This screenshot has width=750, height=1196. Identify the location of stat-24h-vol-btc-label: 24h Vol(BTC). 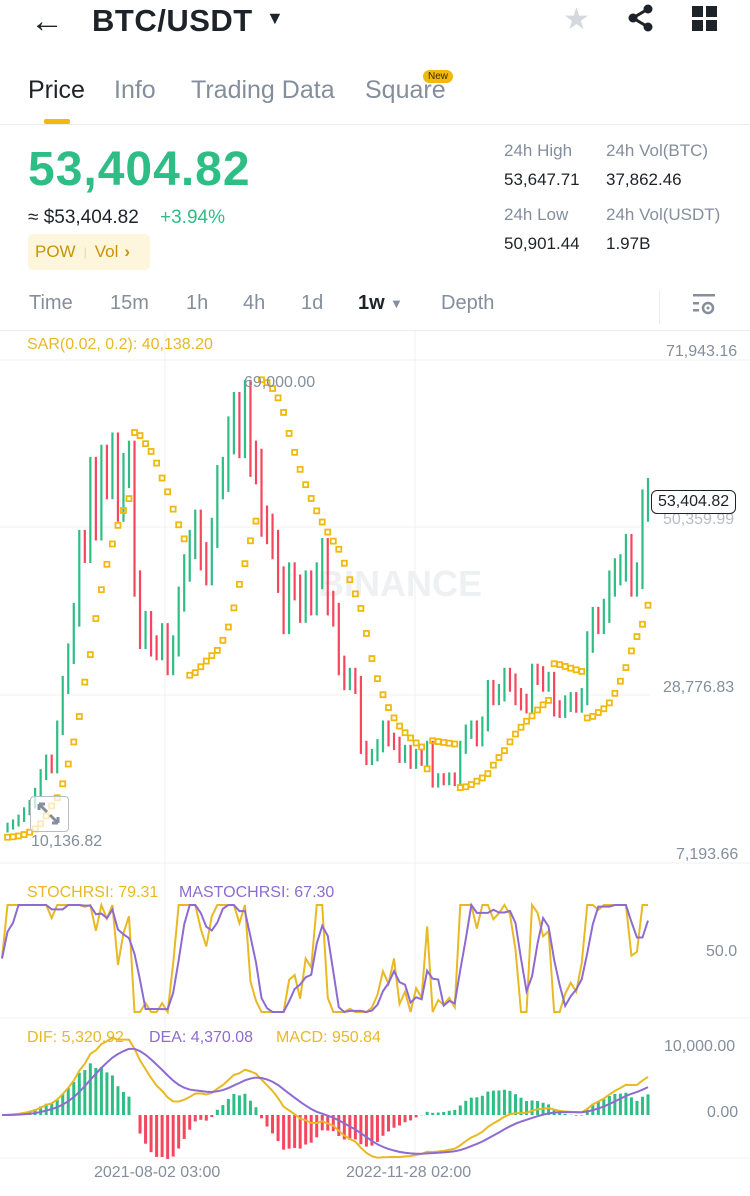
(657, 150).